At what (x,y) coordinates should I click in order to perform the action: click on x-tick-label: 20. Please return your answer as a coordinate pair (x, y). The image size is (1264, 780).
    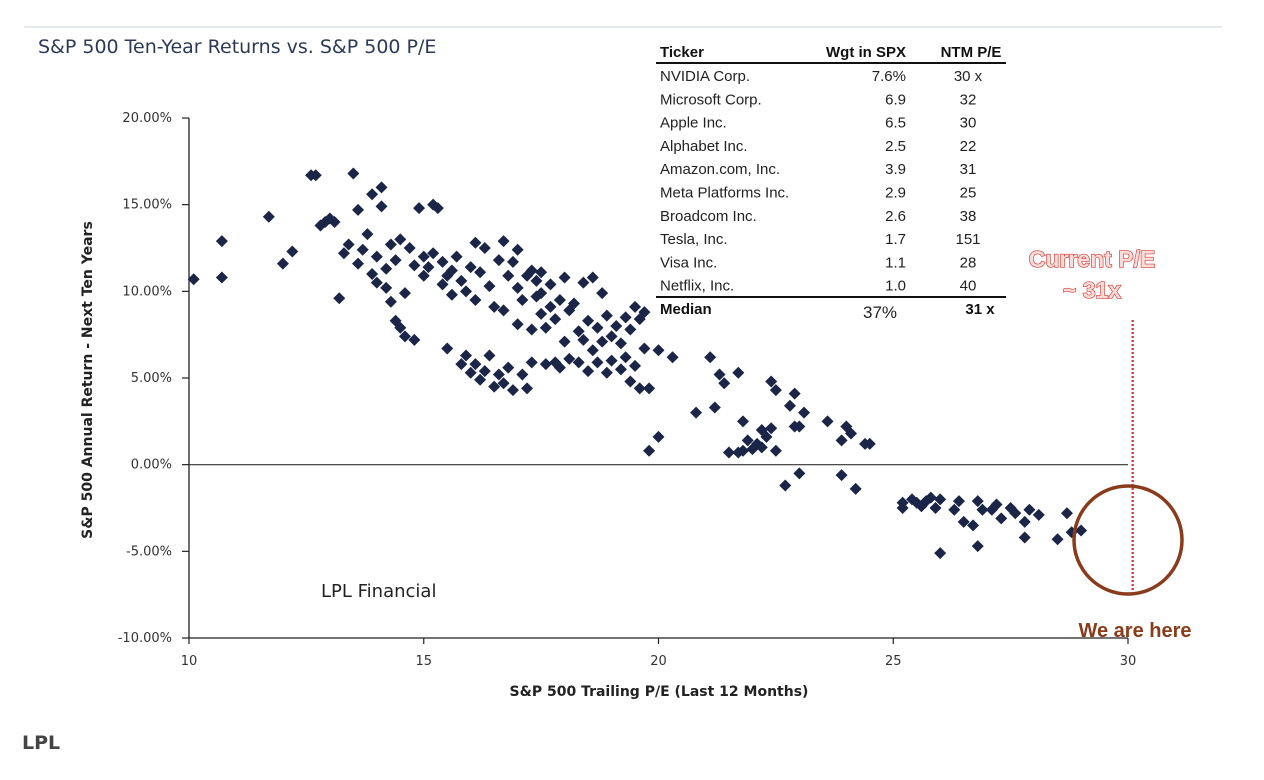
    Looking at the image, I should click on (658, 661).